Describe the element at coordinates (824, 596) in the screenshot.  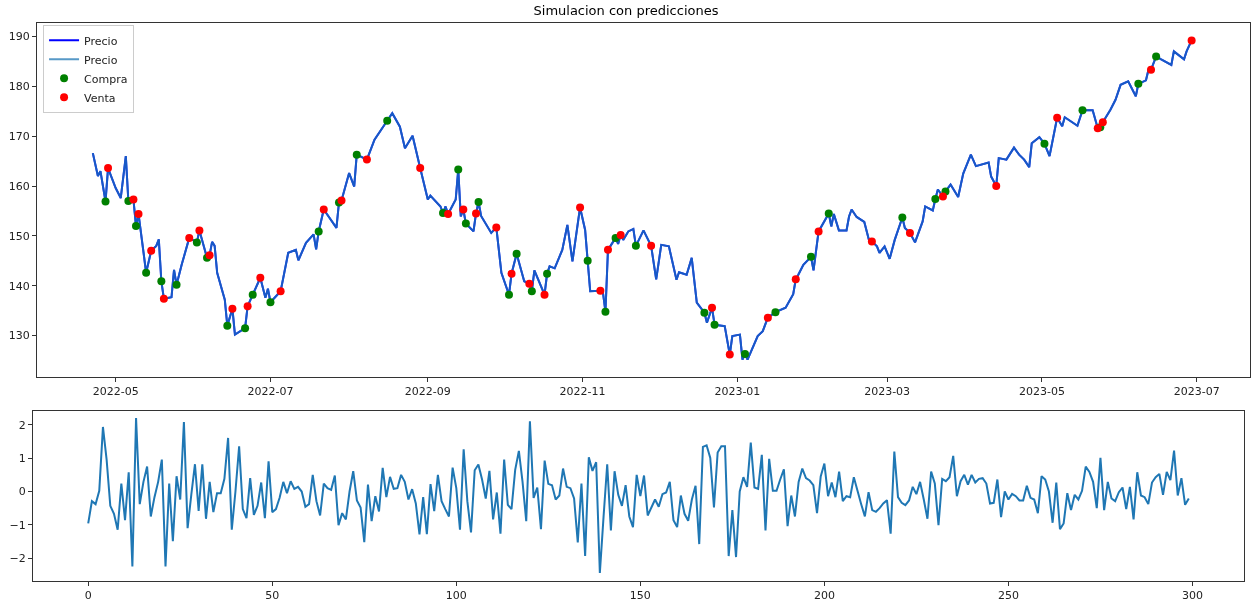
I see `x-tick-label: 200` at that location.